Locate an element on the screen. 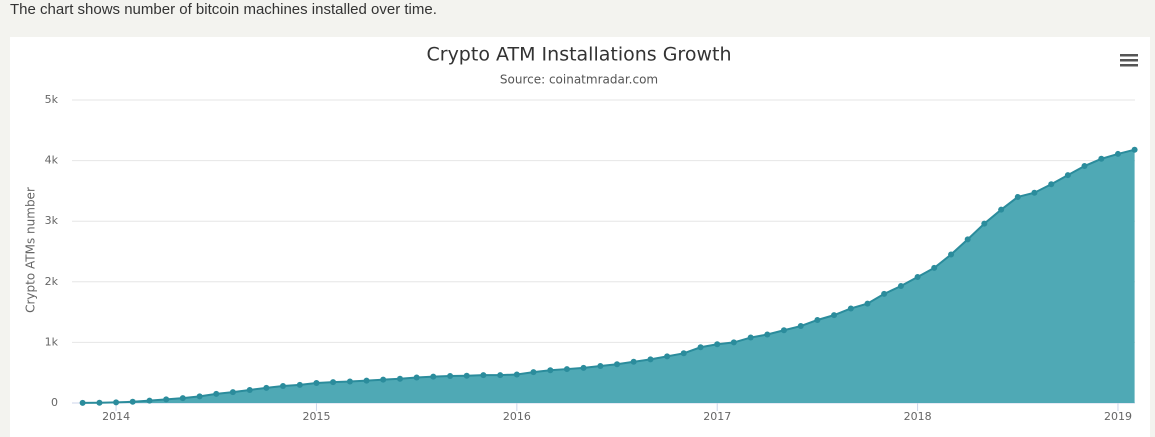  chart-title: Crypto ATM Installations Growth is located at coordinates (578, 55).